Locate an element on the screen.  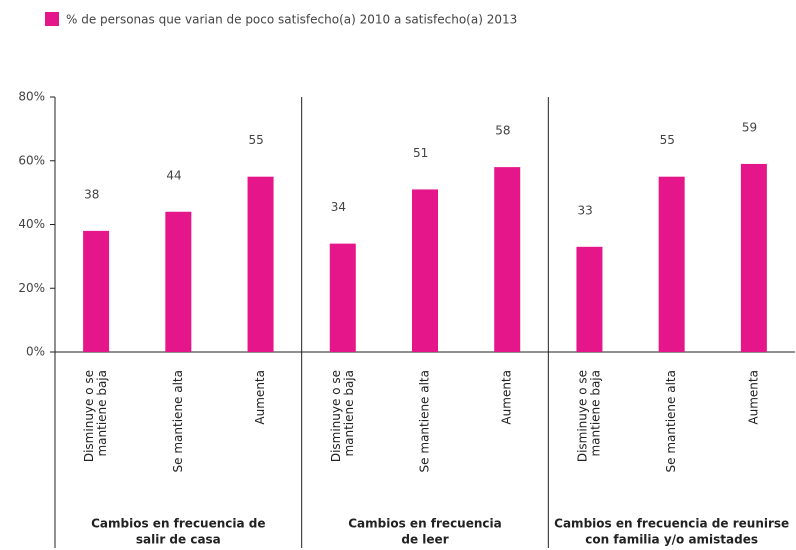
group-label: Cambios en frecuencia de reunirse is located at coordinates (671, 524).